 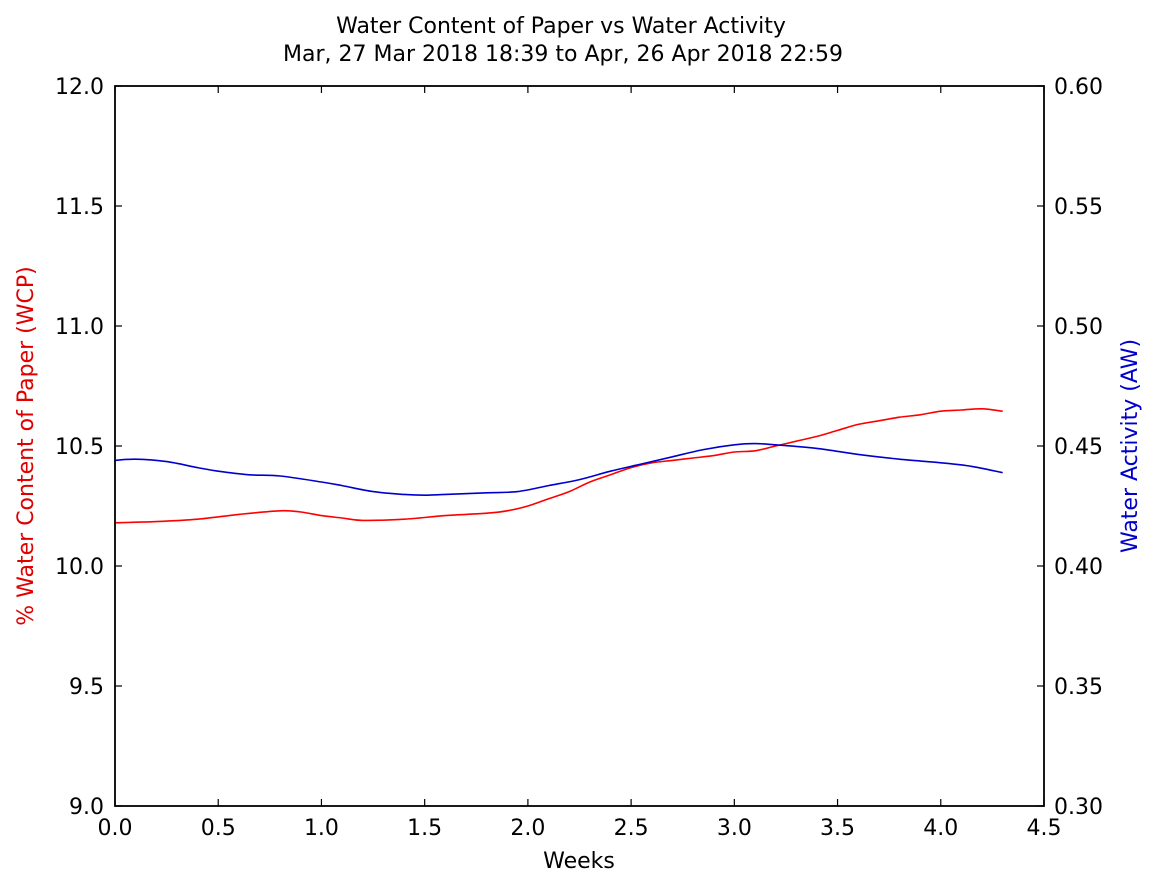 I want to click on y-right-tick-label: 0.50, so click(x=1078, y=327).